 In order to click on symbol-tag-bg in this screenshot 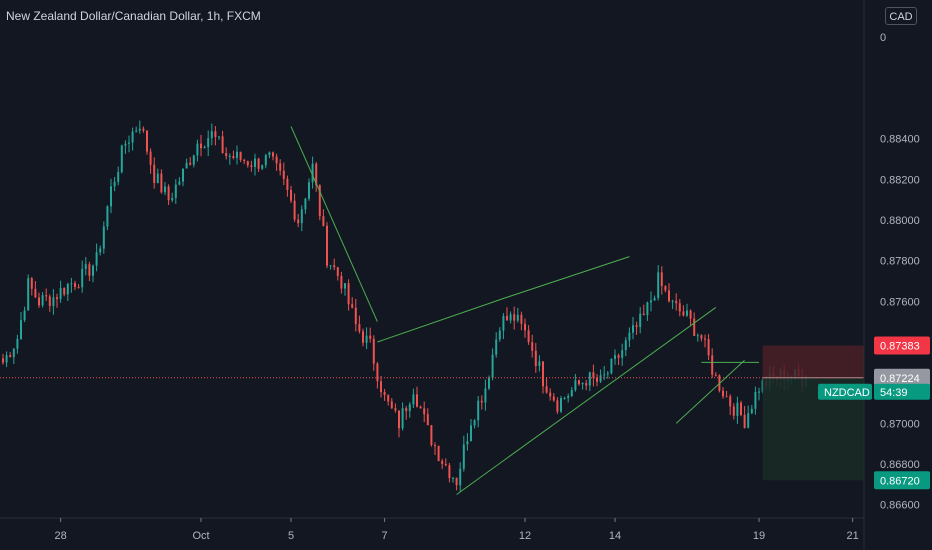, I will do `click(845, 391)`.